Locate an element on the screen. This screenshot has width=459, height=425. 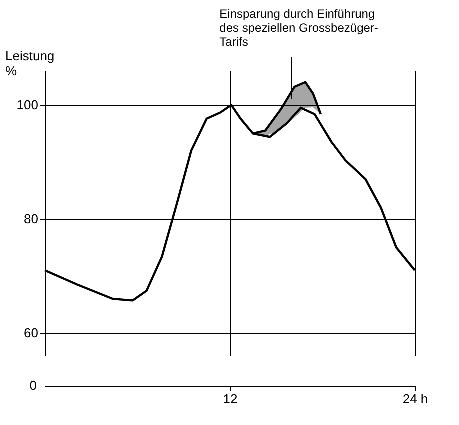
y-tick-label: 80 is located at coordinates (31, 219).